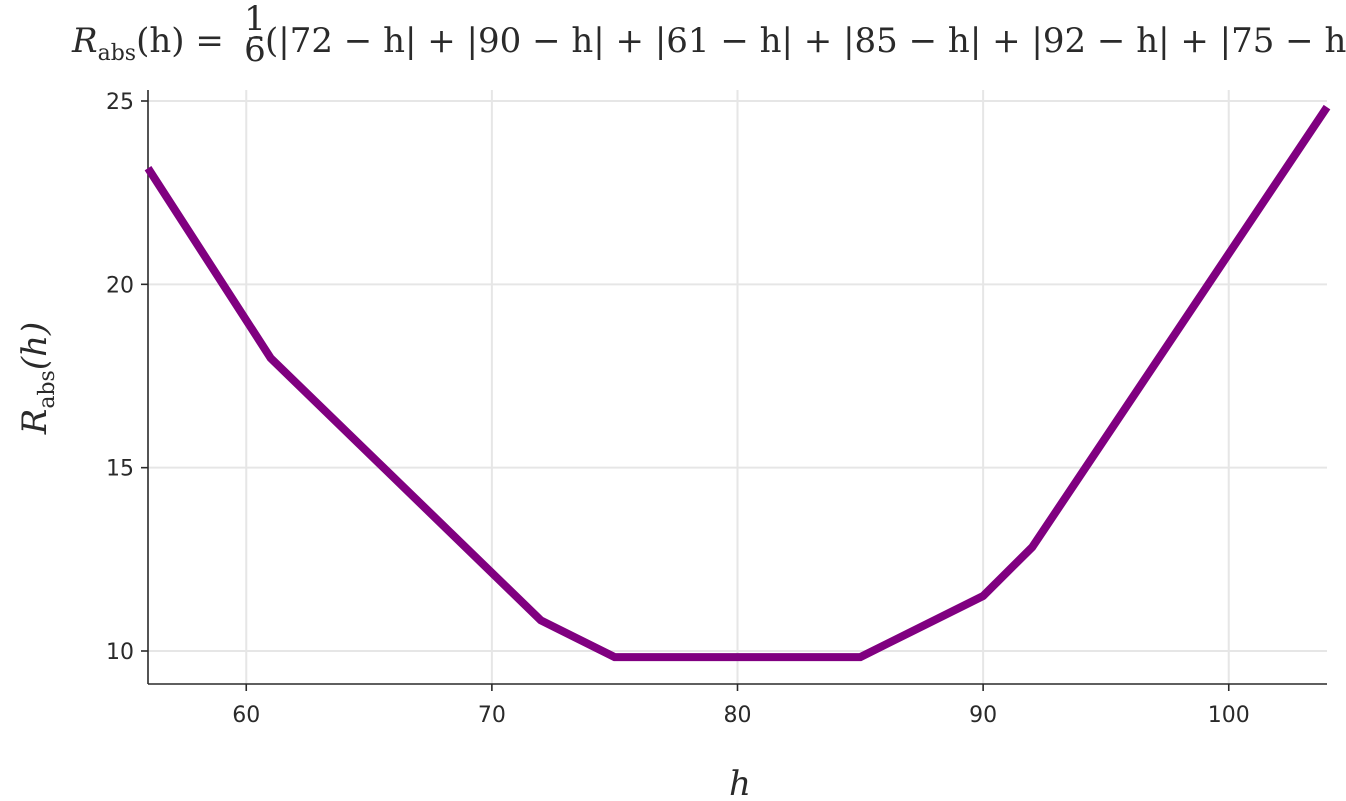 This screenshot has height=801, width=1346. Describe the element at coordinates (120, 469) in the screenshot. I see `y-tick-label: 15` at that location.